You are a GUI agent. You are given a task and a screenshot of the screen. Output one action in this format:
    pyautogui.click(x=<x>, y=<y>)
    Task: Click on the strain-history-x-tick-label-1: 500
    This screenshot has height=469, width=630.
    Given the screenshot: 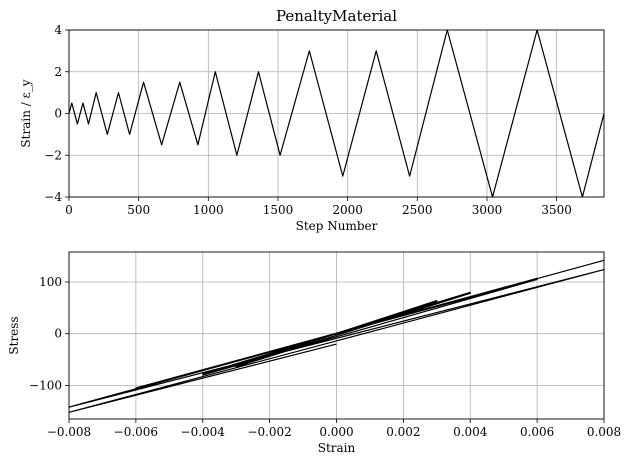 What is the action you would take?
    pyautogui.click(x=138, y=210)
    